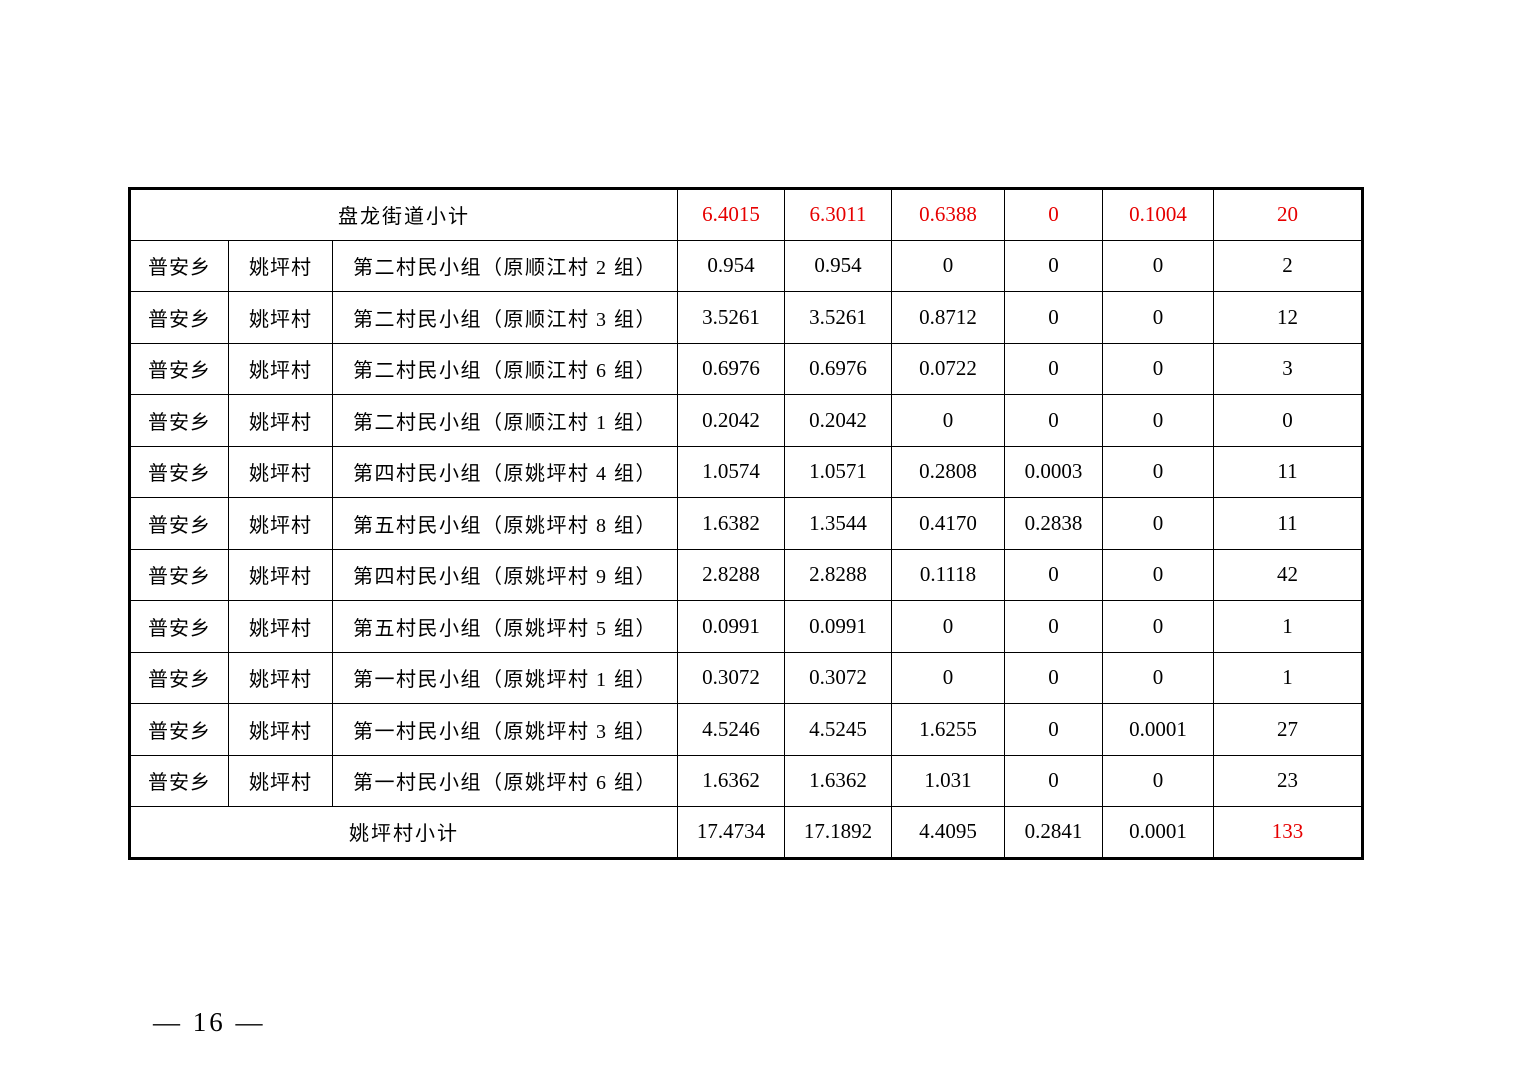 Image resolution: width=1520 pixels, height=1074 pixels. What do you see at coordinates (505, 574) in the screenshot?
I see `group-cell: 第四村民小组（原姚坪村 9 组）` at bounding box center [505, 574].